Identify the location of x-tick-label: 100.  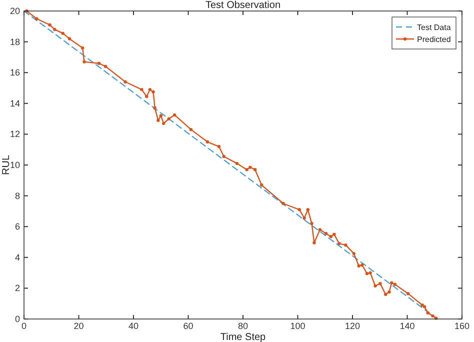
(298, 326).